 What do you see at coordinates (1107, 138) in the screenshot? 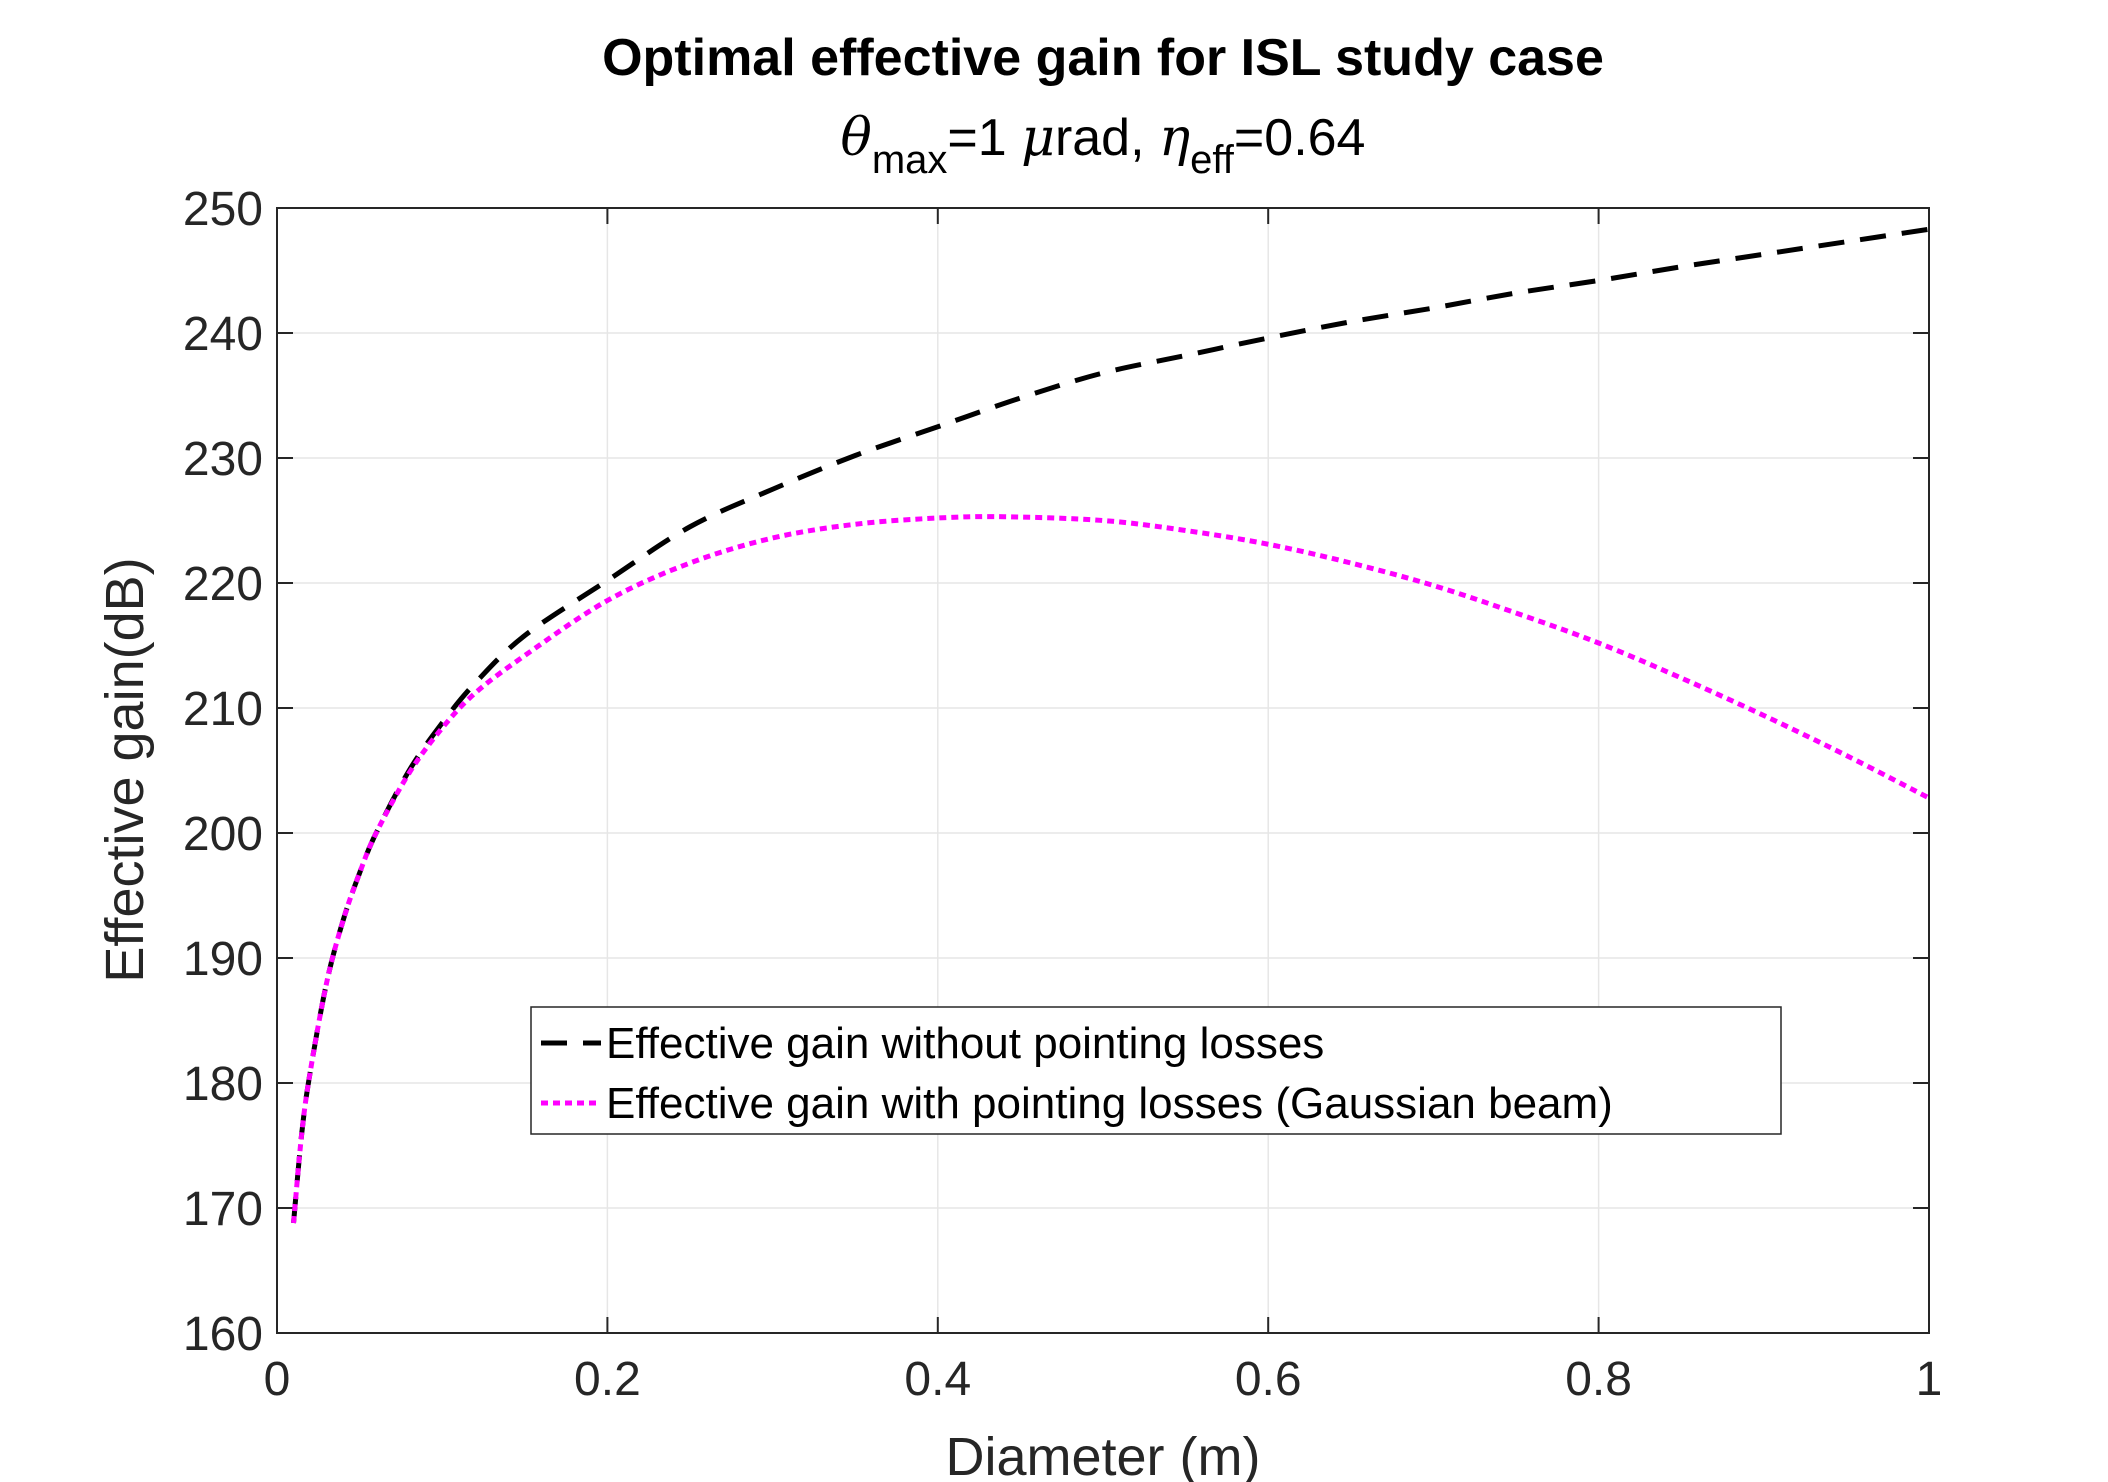
I see `unit-tail: rad,` at bounding box center [1107, 138].